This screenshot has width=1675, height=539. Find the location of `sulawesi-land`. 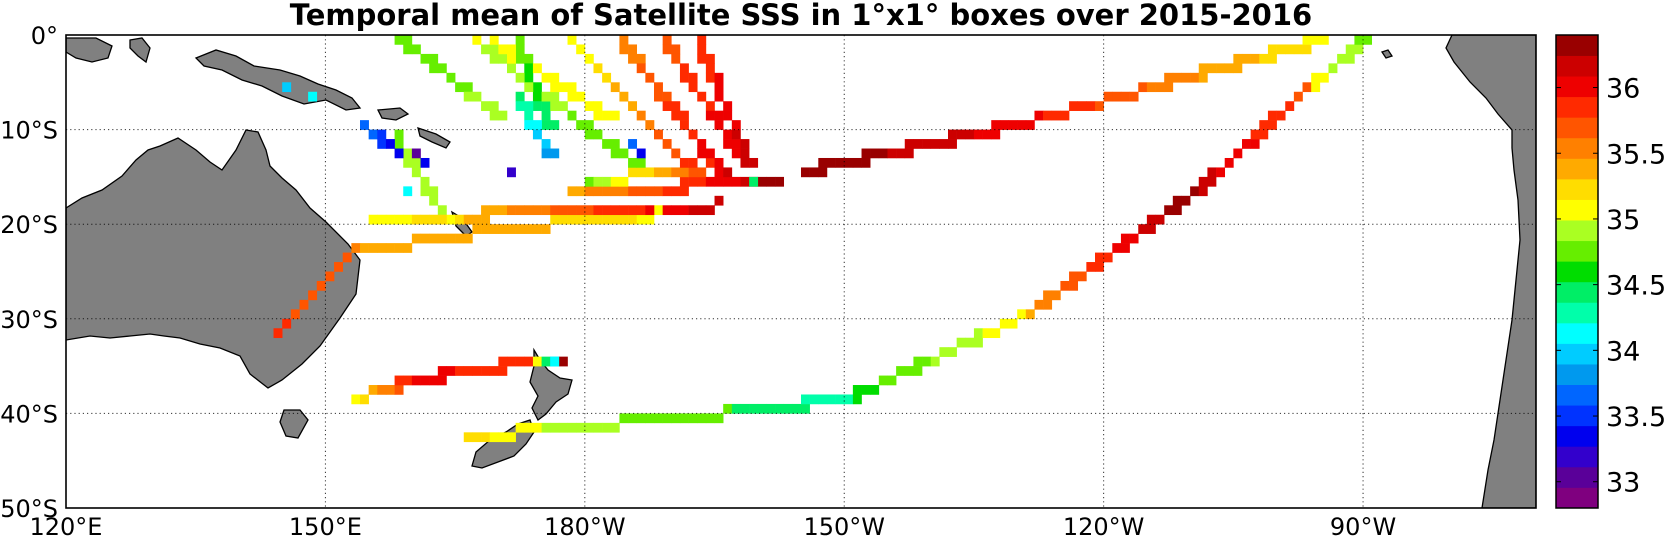

sulawesi-land is located at coordinates (140, 50).